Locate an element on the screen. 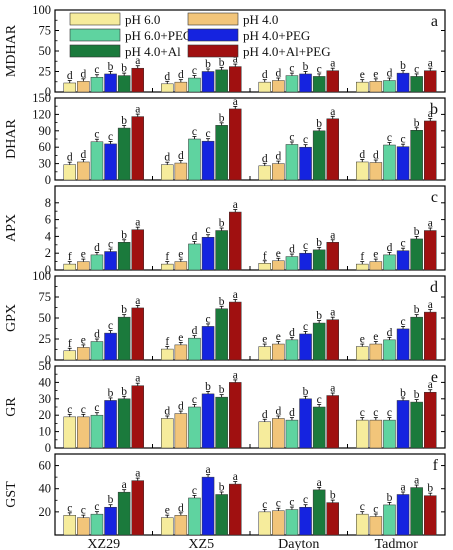 The width and height of the screenshot is (453, 550). y-tick-label: 6 is located at coordinates (48, 220).